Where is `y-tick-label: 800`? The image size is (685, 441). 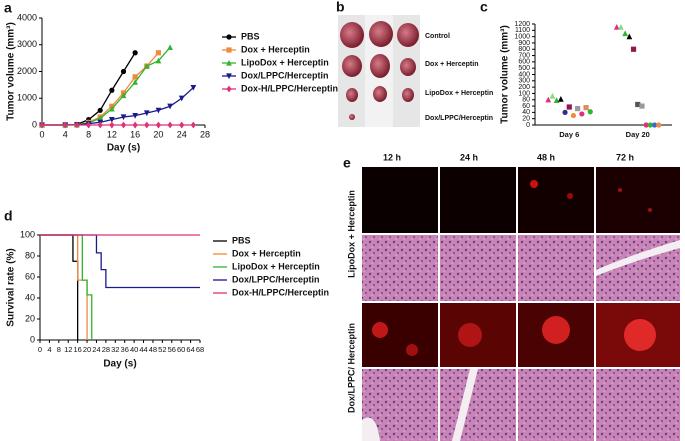 y-tick-label: 800 is located at coordinates (524, 49).